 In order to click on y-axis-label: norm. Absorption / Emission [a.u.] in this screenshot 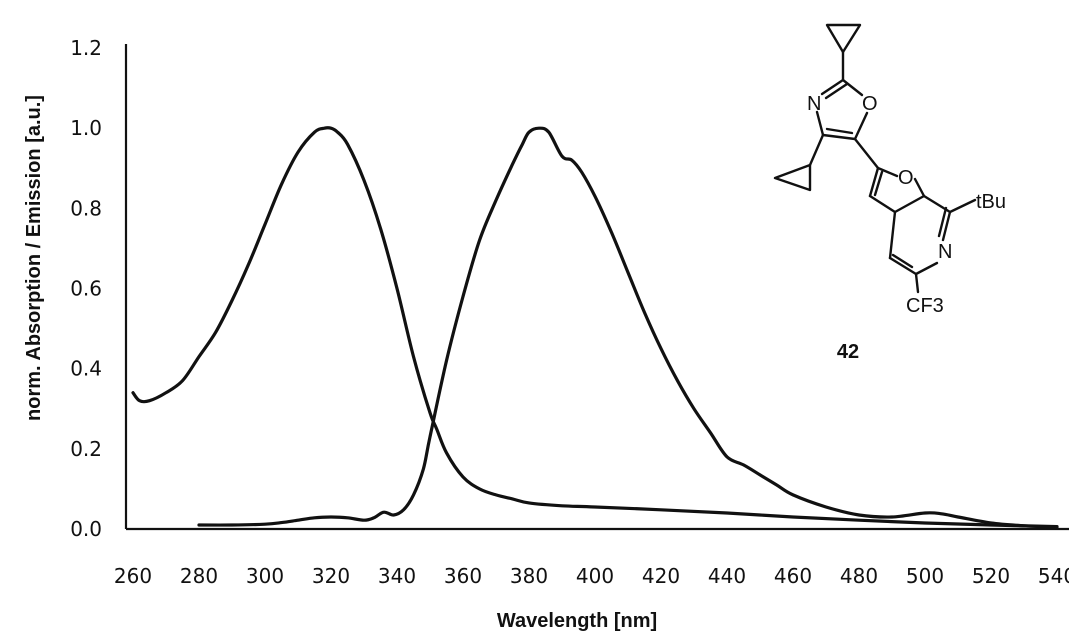, I will do `click(34, 258)`.